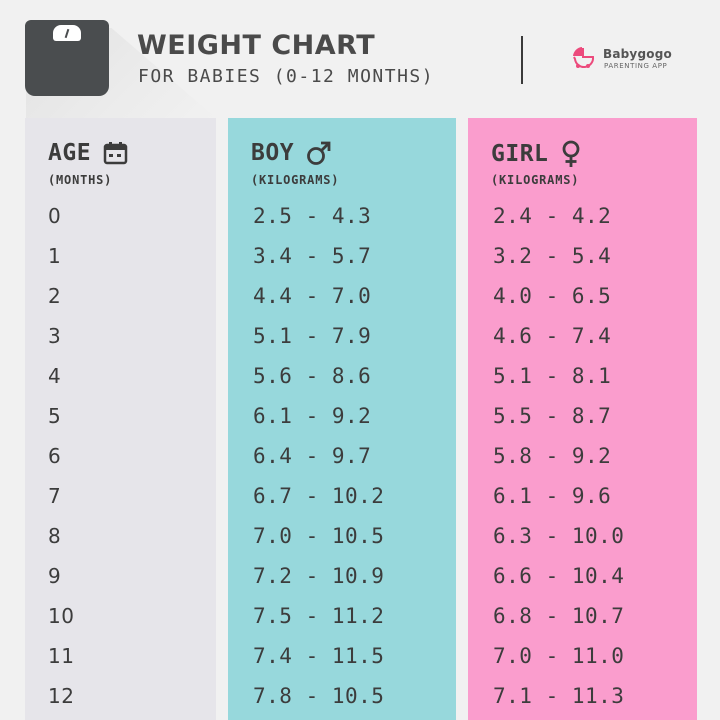 The image size is (720, 720). Describe the element at coordinates (552, 336) in the screenshot. I see `girl-weight-cell: 4.6 - 7.4` at that location.